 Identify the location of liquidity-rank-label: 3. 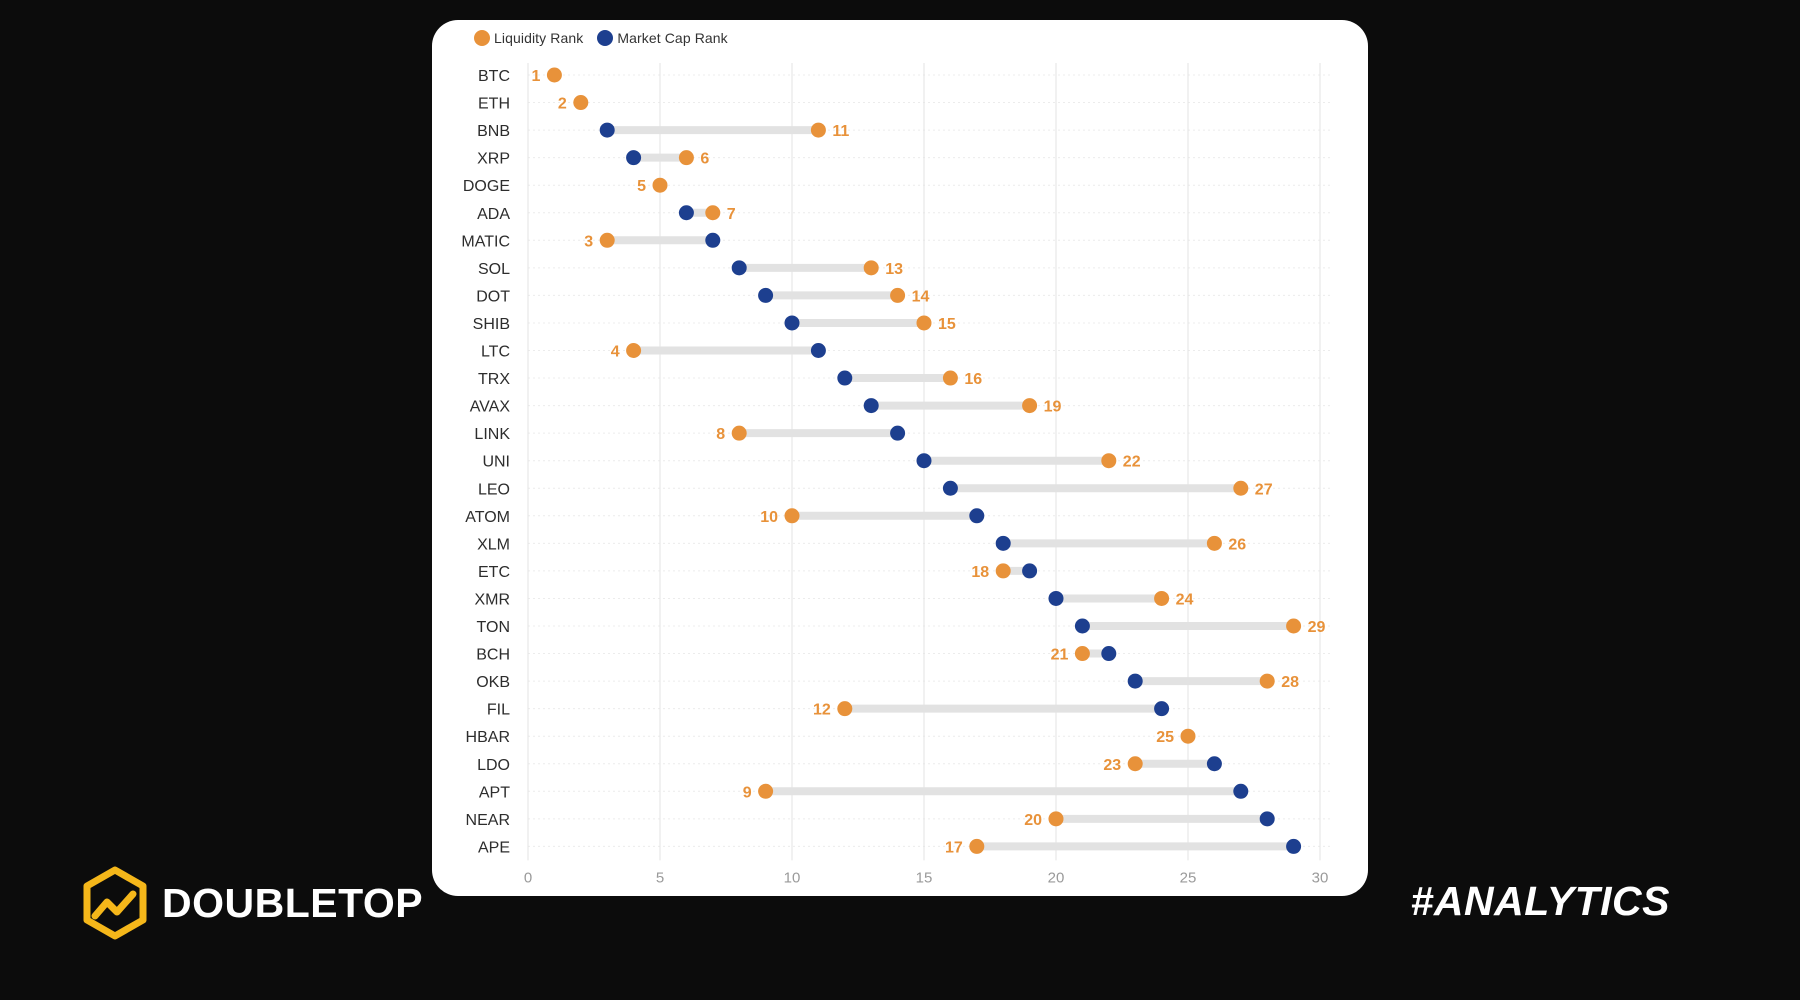
(588, 241).